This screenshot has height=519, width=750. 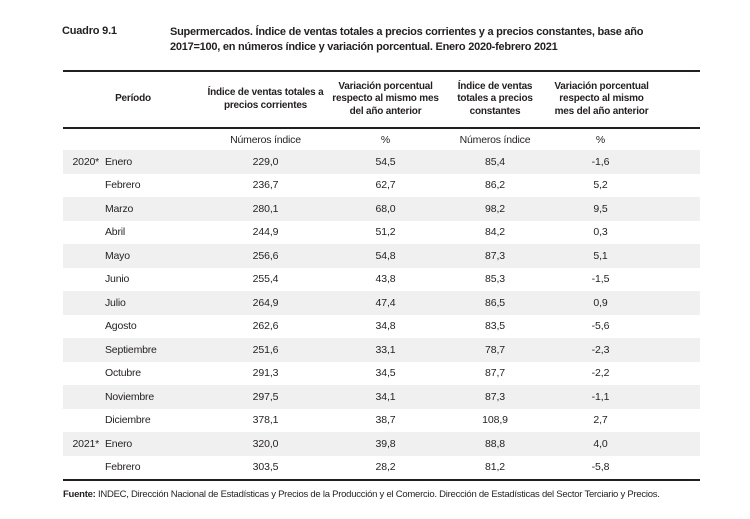 What do you see at coordinates (385, 232) in the screenshot?
I see `value-cell: 51,2` at bounding box center [385, 232].